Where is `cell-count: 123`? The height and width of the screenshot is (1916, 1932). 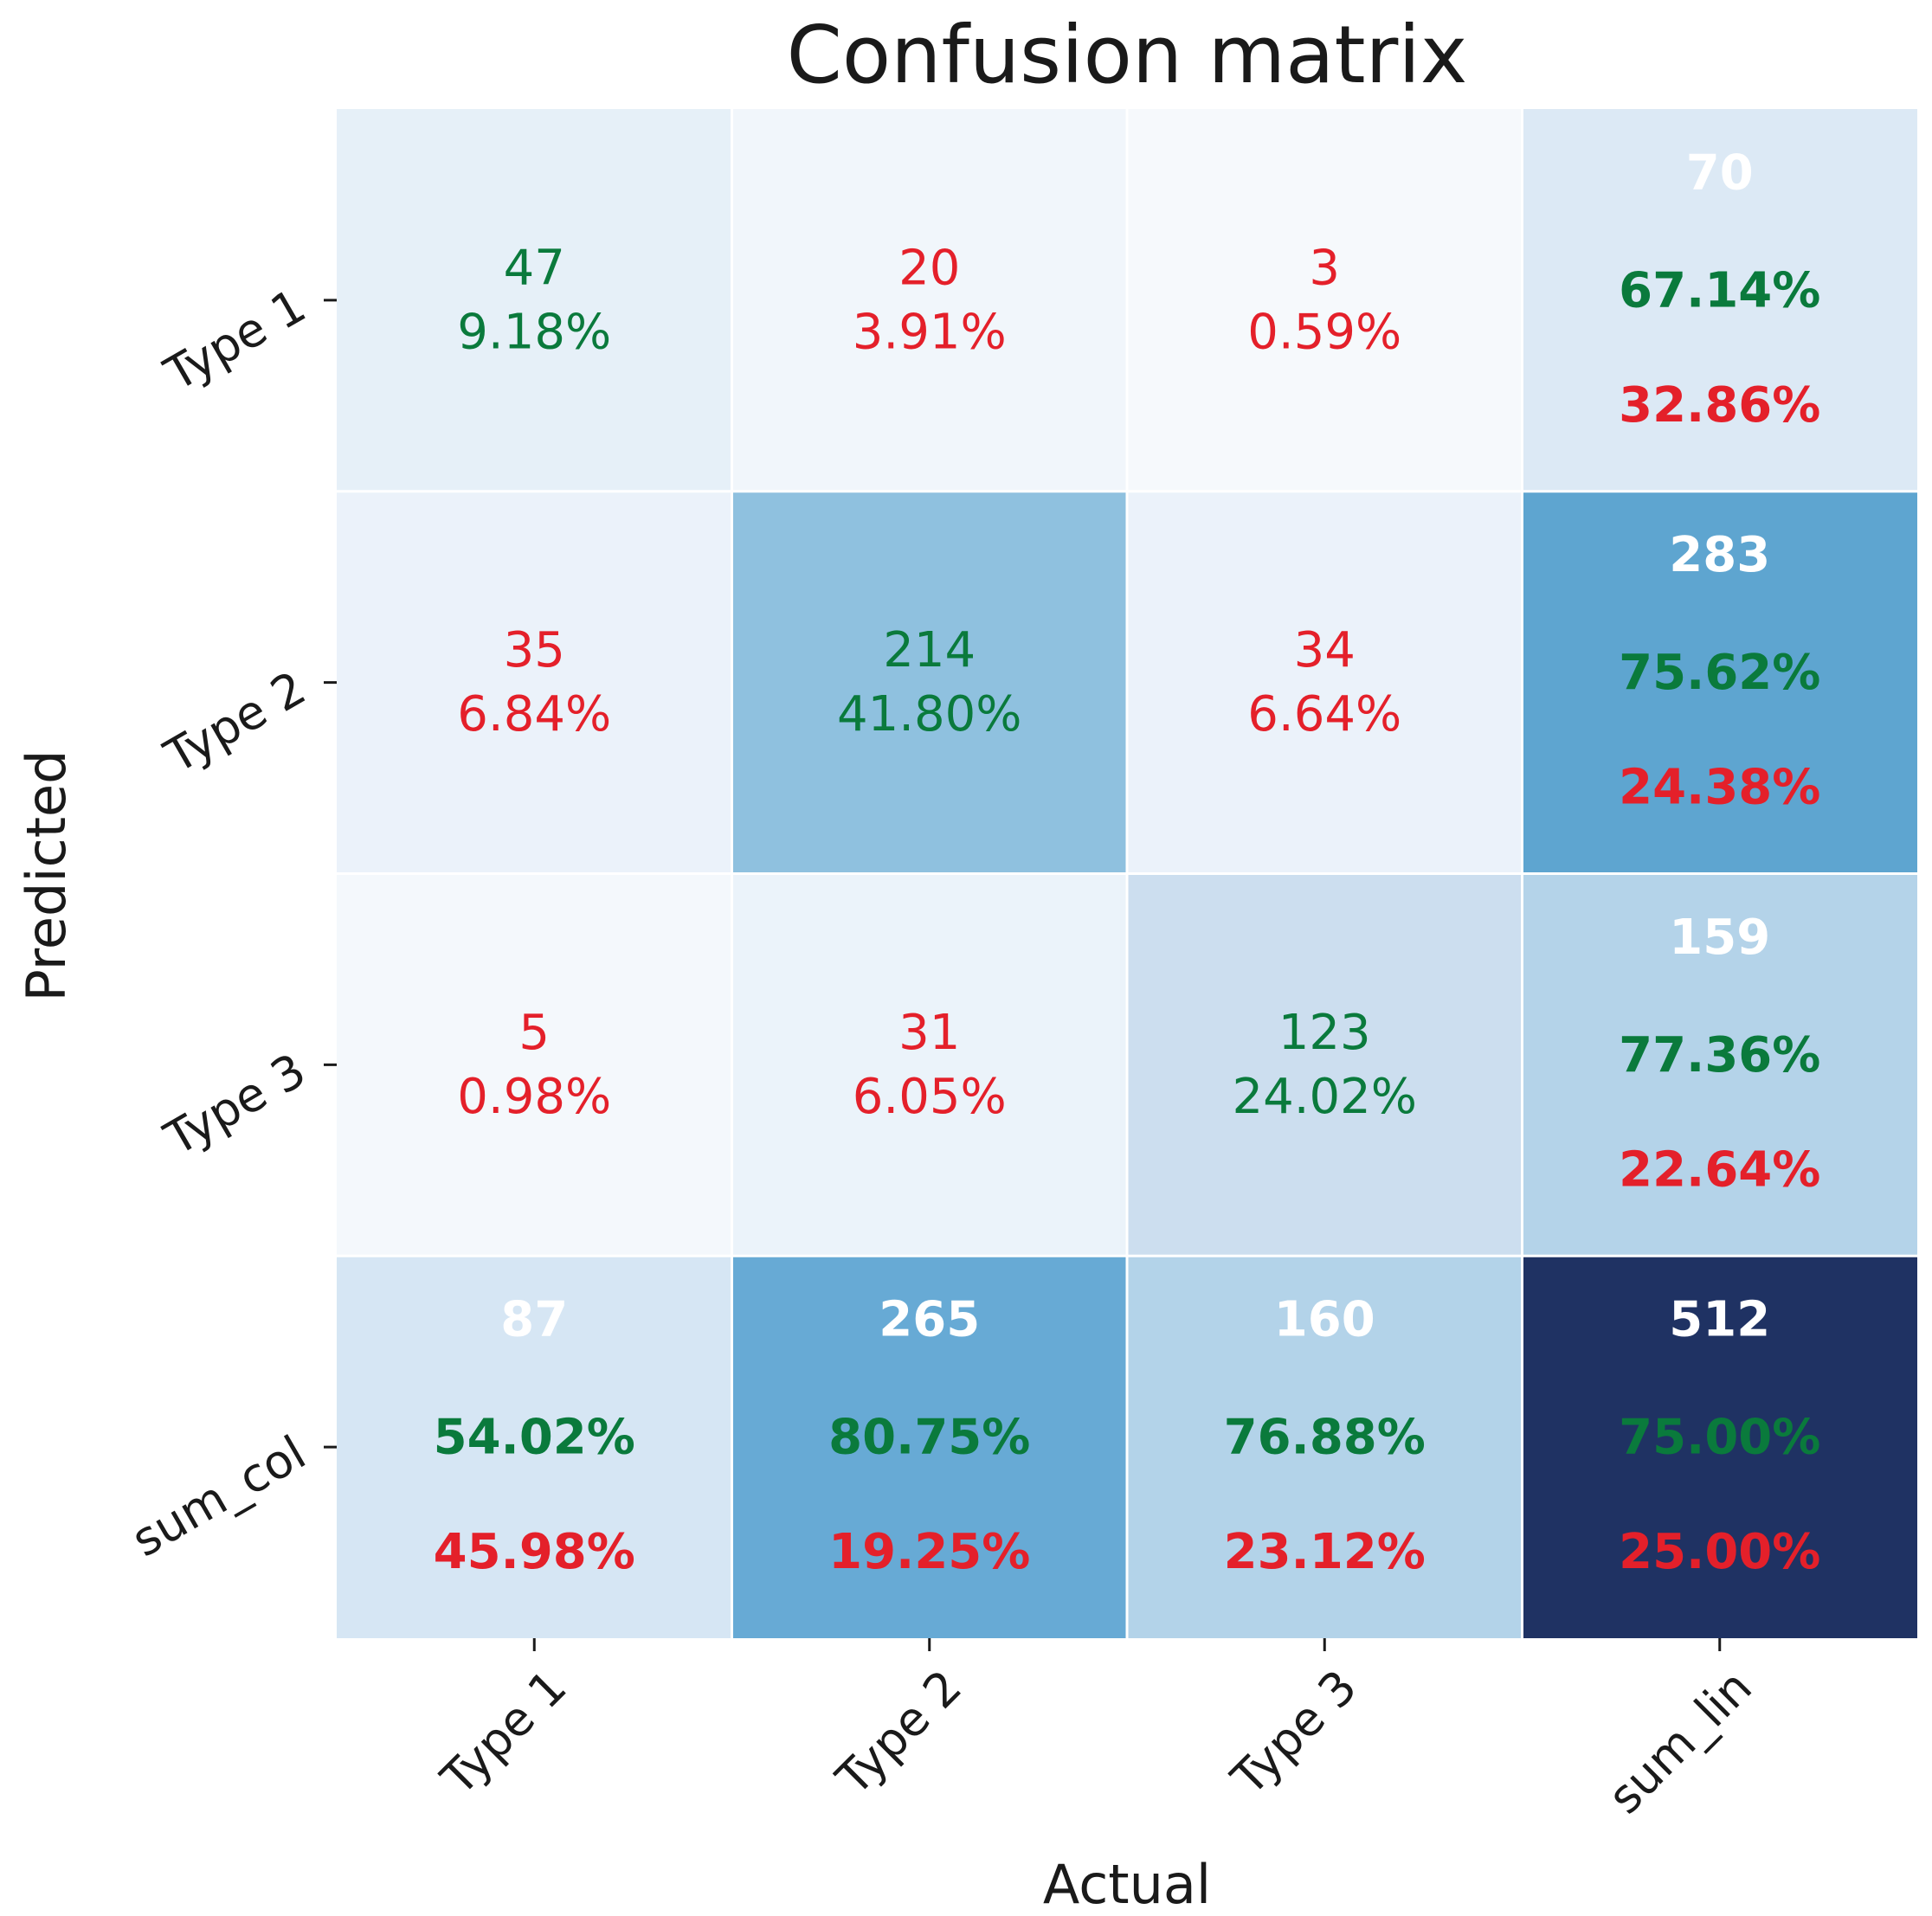
cell-count: 123 is located at coordinates (1324, 1033).